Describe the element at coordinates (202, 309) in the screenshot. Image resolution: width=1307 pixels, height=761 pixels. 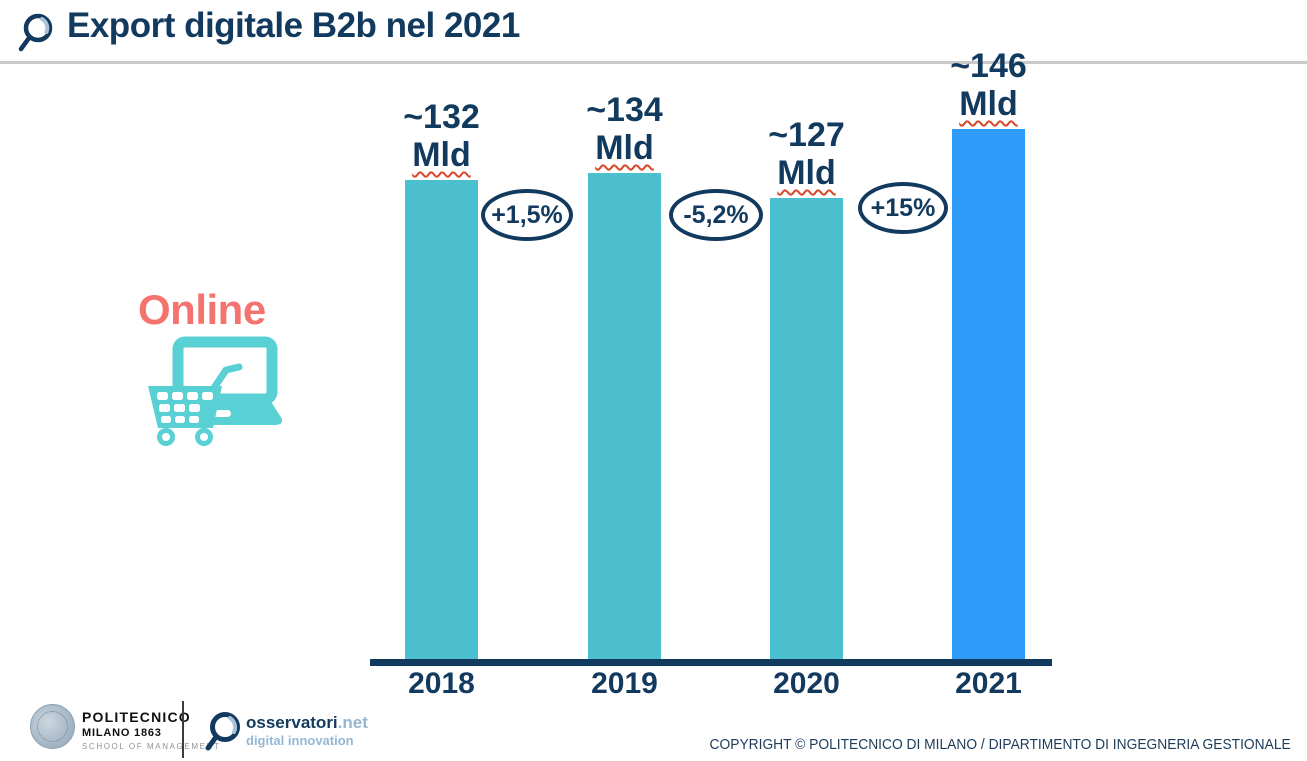
I see `online-label: Online` at that location.